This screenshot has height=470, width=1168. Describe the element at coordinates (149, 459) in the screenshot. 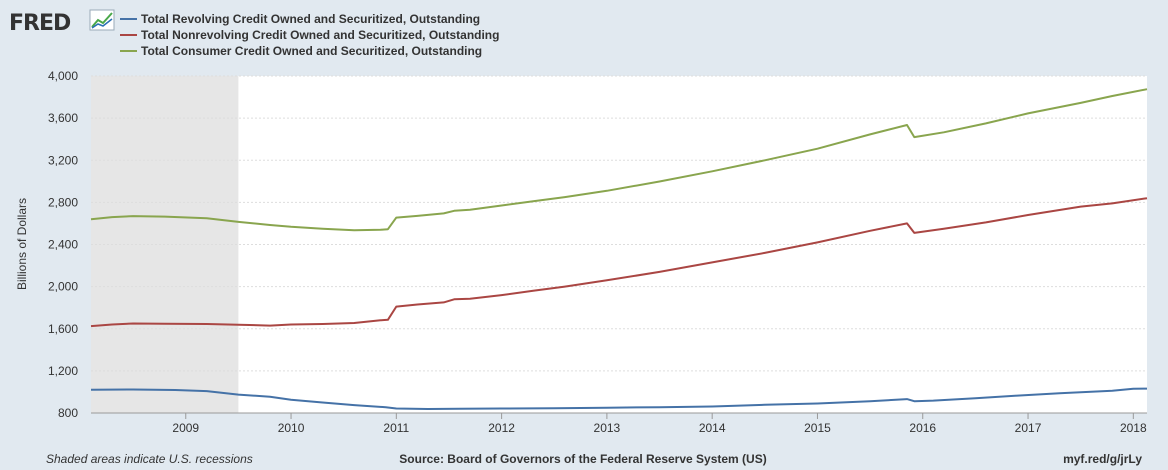

I see `recession-note: Shaded areas indicate U.S. recessions` at that location.